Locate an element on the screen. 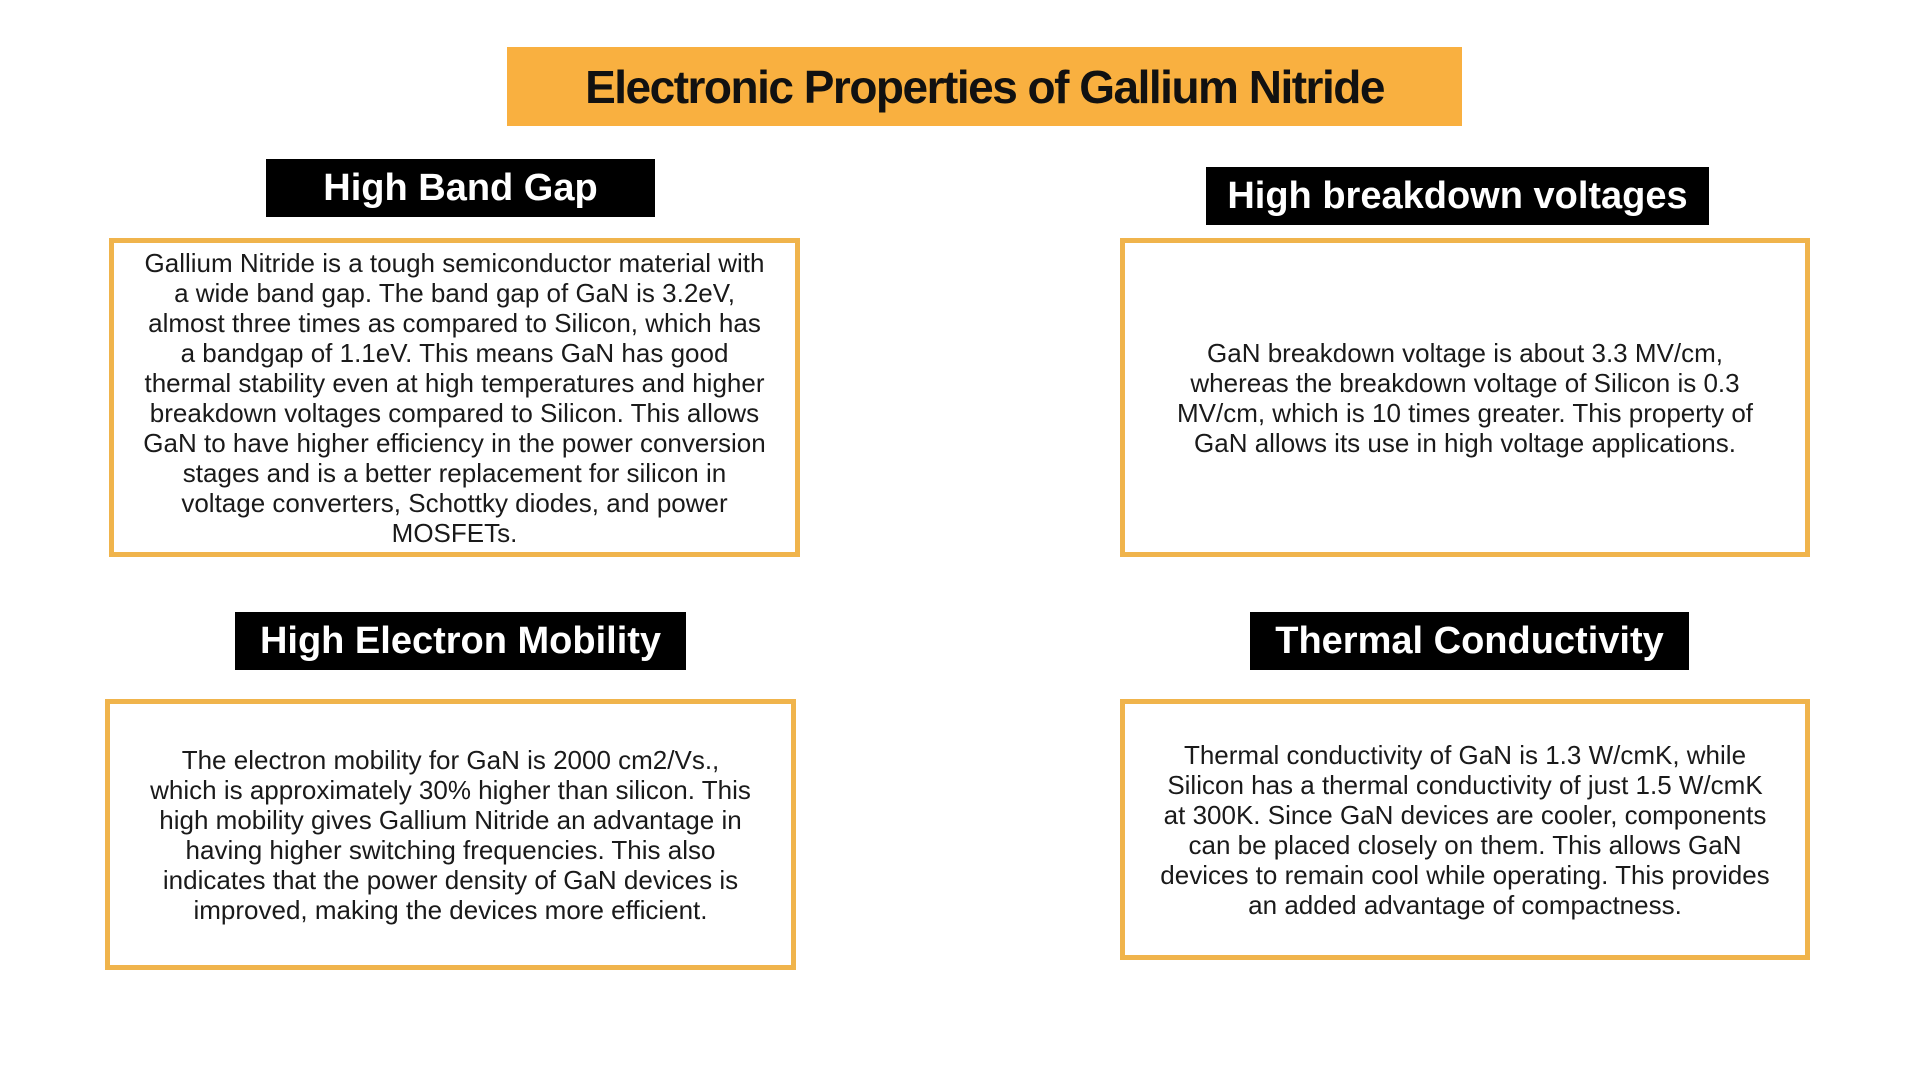 The height and width of the screenshot is (1080, 1920). heading-high-electron-mobility: High Electron Mobility is located at coordinates (460, 641).